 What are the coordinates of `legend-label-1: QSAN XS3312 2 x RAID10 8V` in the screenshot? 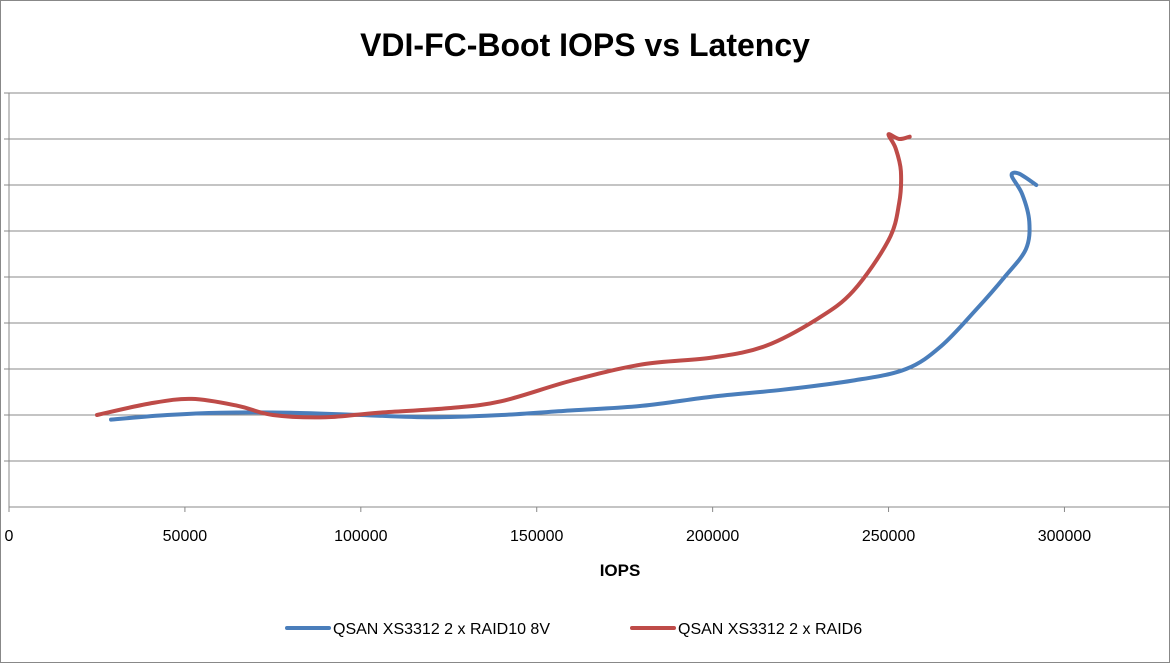 It's located at (441, 629).